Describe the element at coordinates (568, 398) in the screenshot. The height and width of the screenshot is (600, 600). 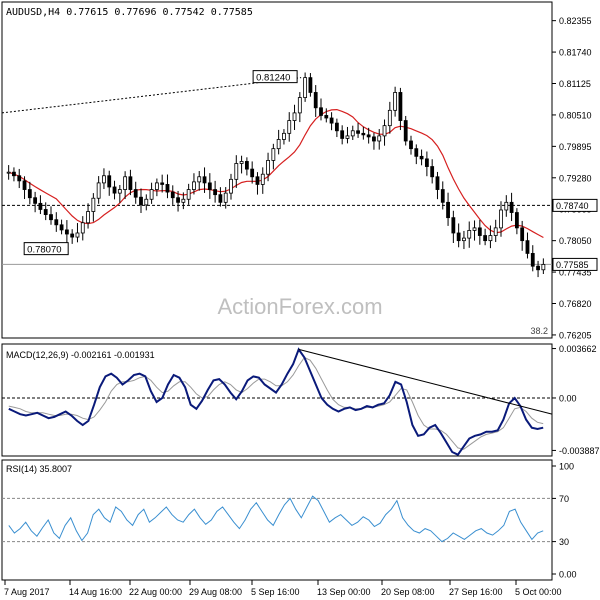
I see `macd-y-tick-label: 0.00` at that location.